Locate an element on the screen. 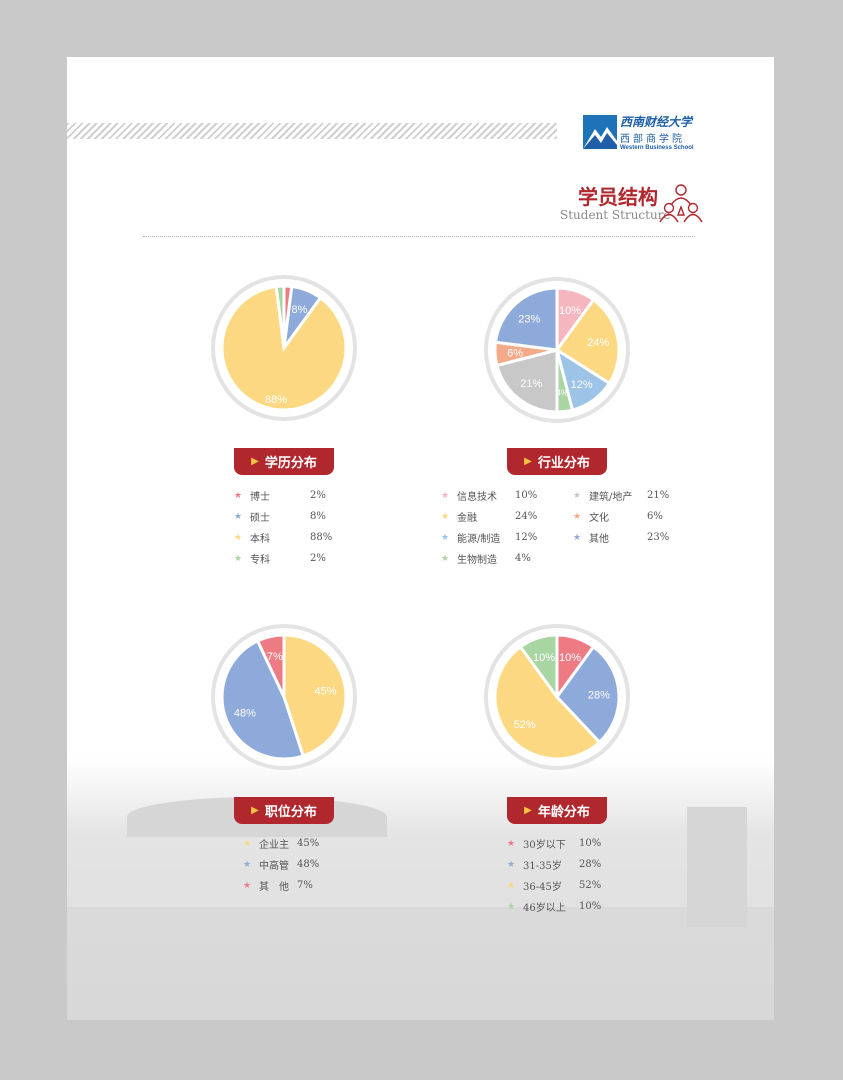 Image resolution: width=843 pixels, height=1080 pixels. legend-value: 88% is located at coordinates (321, 537).